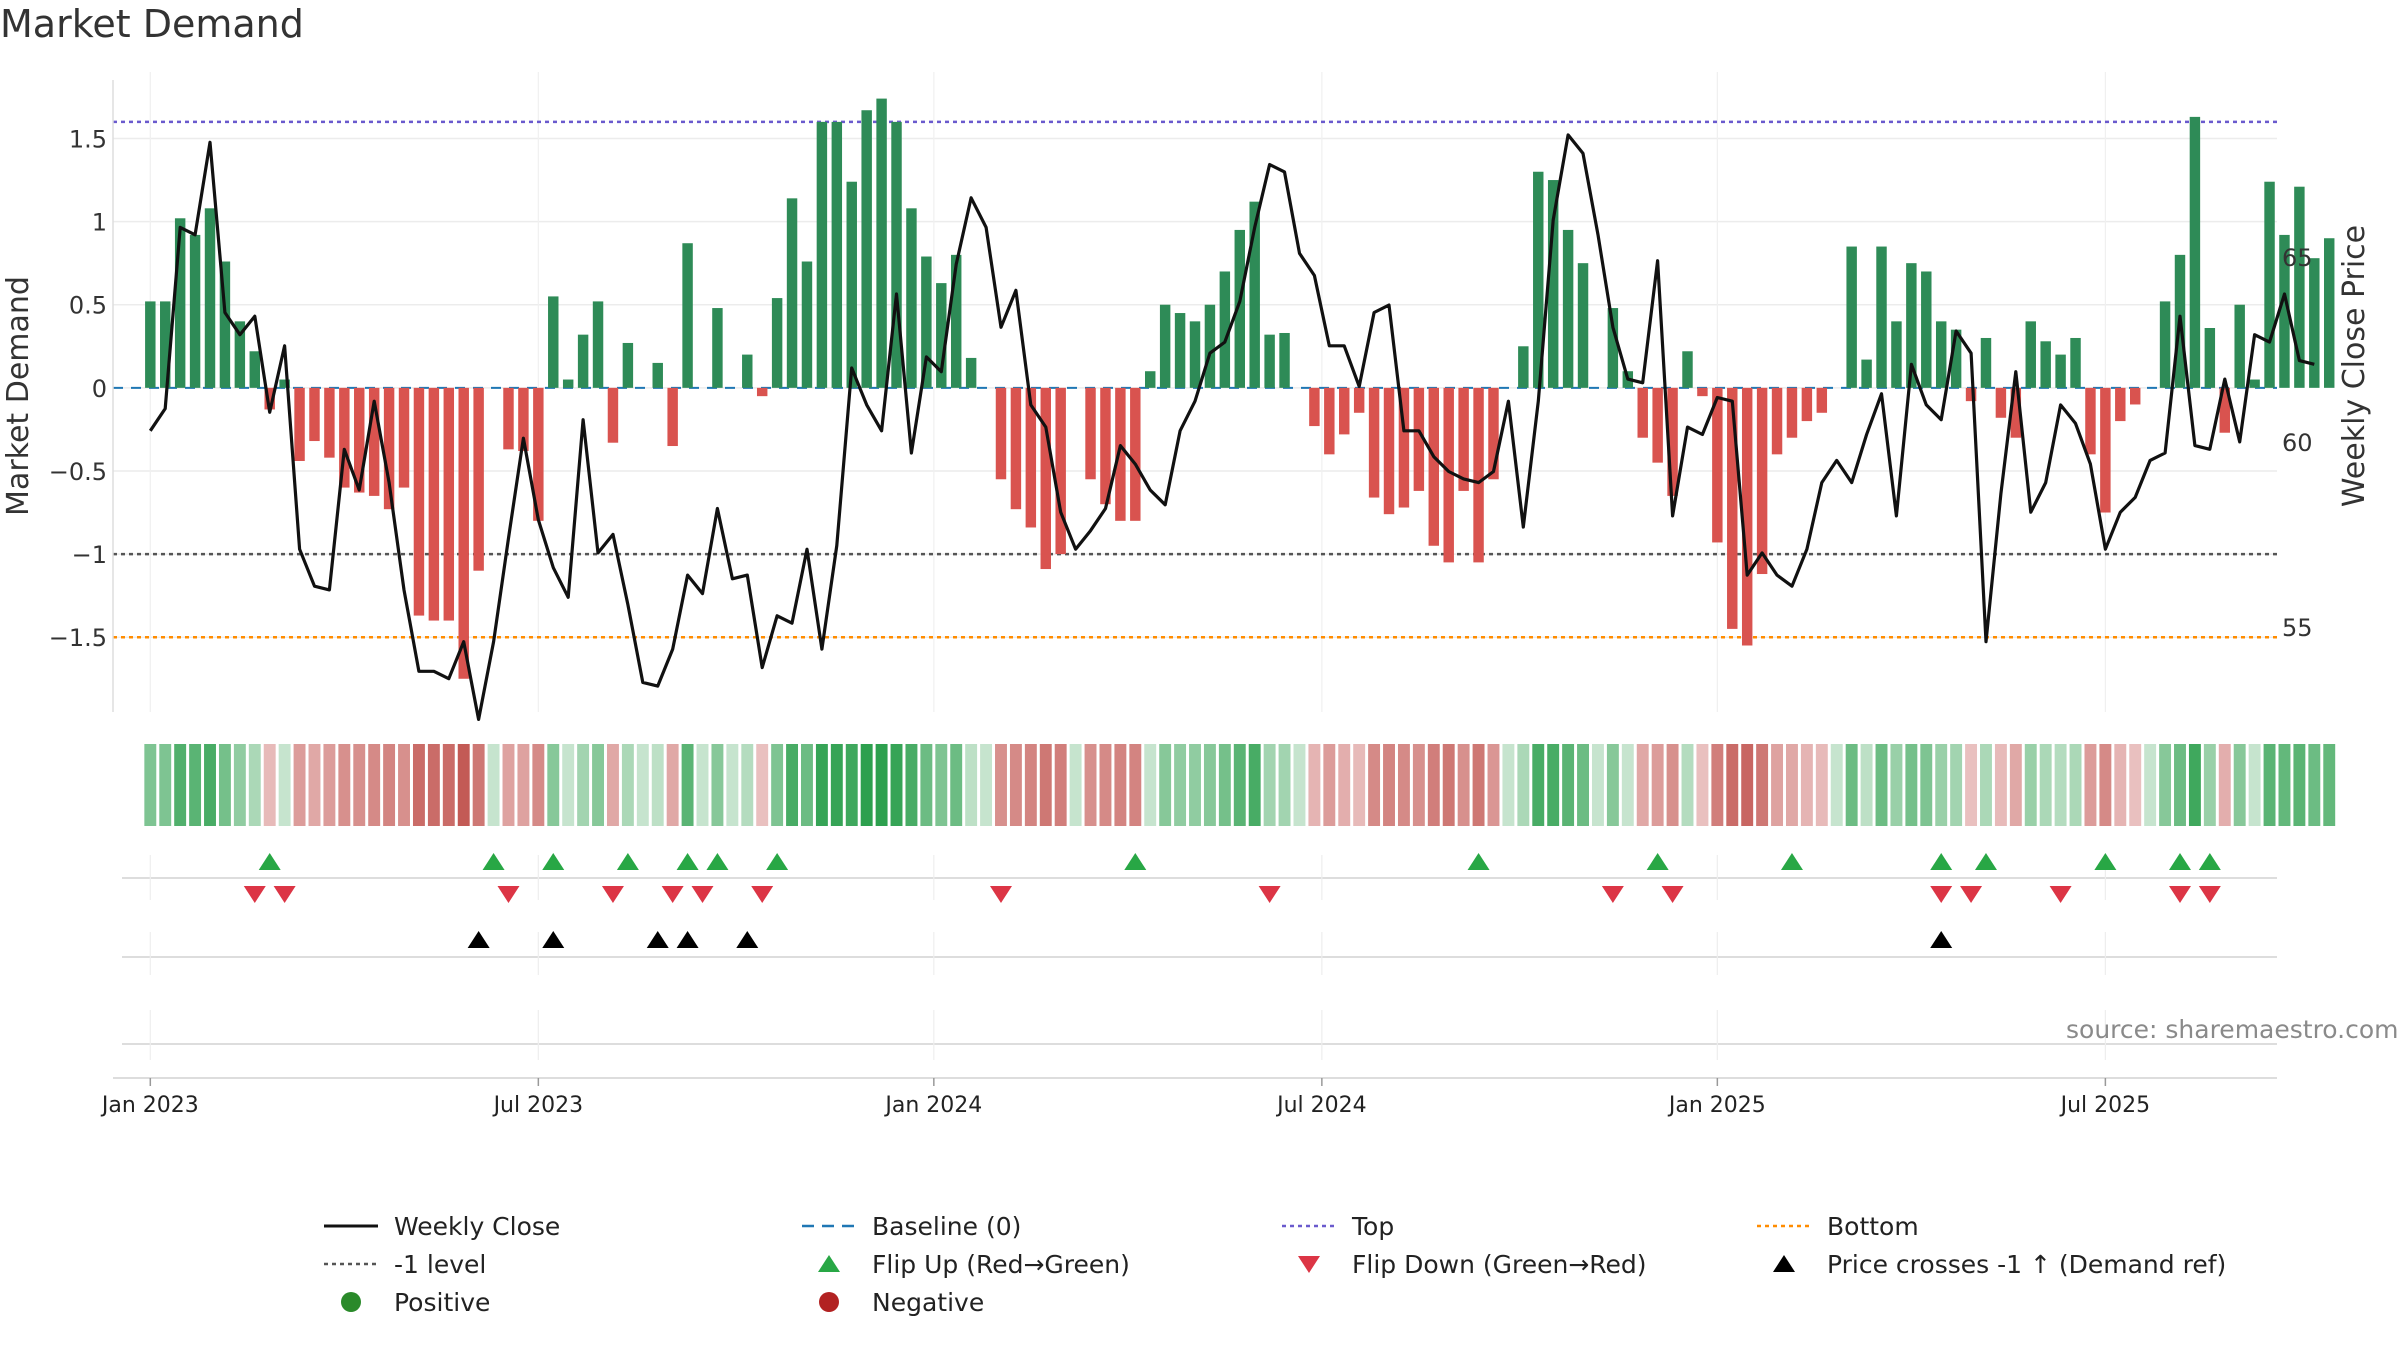 This screenshot has width=2400, height=1350. Describe the element at coordinates (18, 396) in the screenshot. I see `y-axis-label-left: Market Demand` at that location.